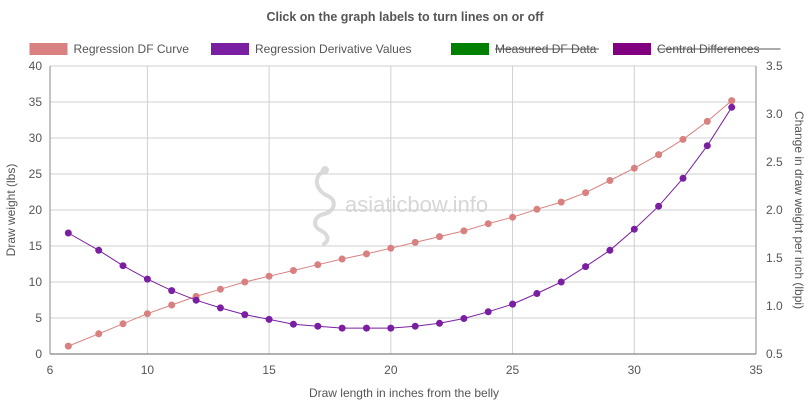 The image size is (810, 405). I want to click on x-tick-label: 6, so click(50, 370).